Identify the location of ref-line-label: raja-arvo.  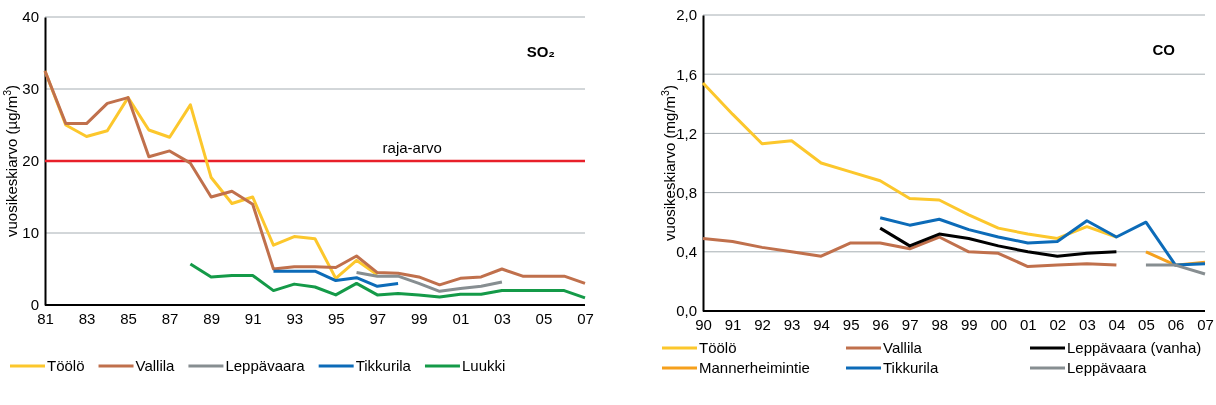
(412, 147).